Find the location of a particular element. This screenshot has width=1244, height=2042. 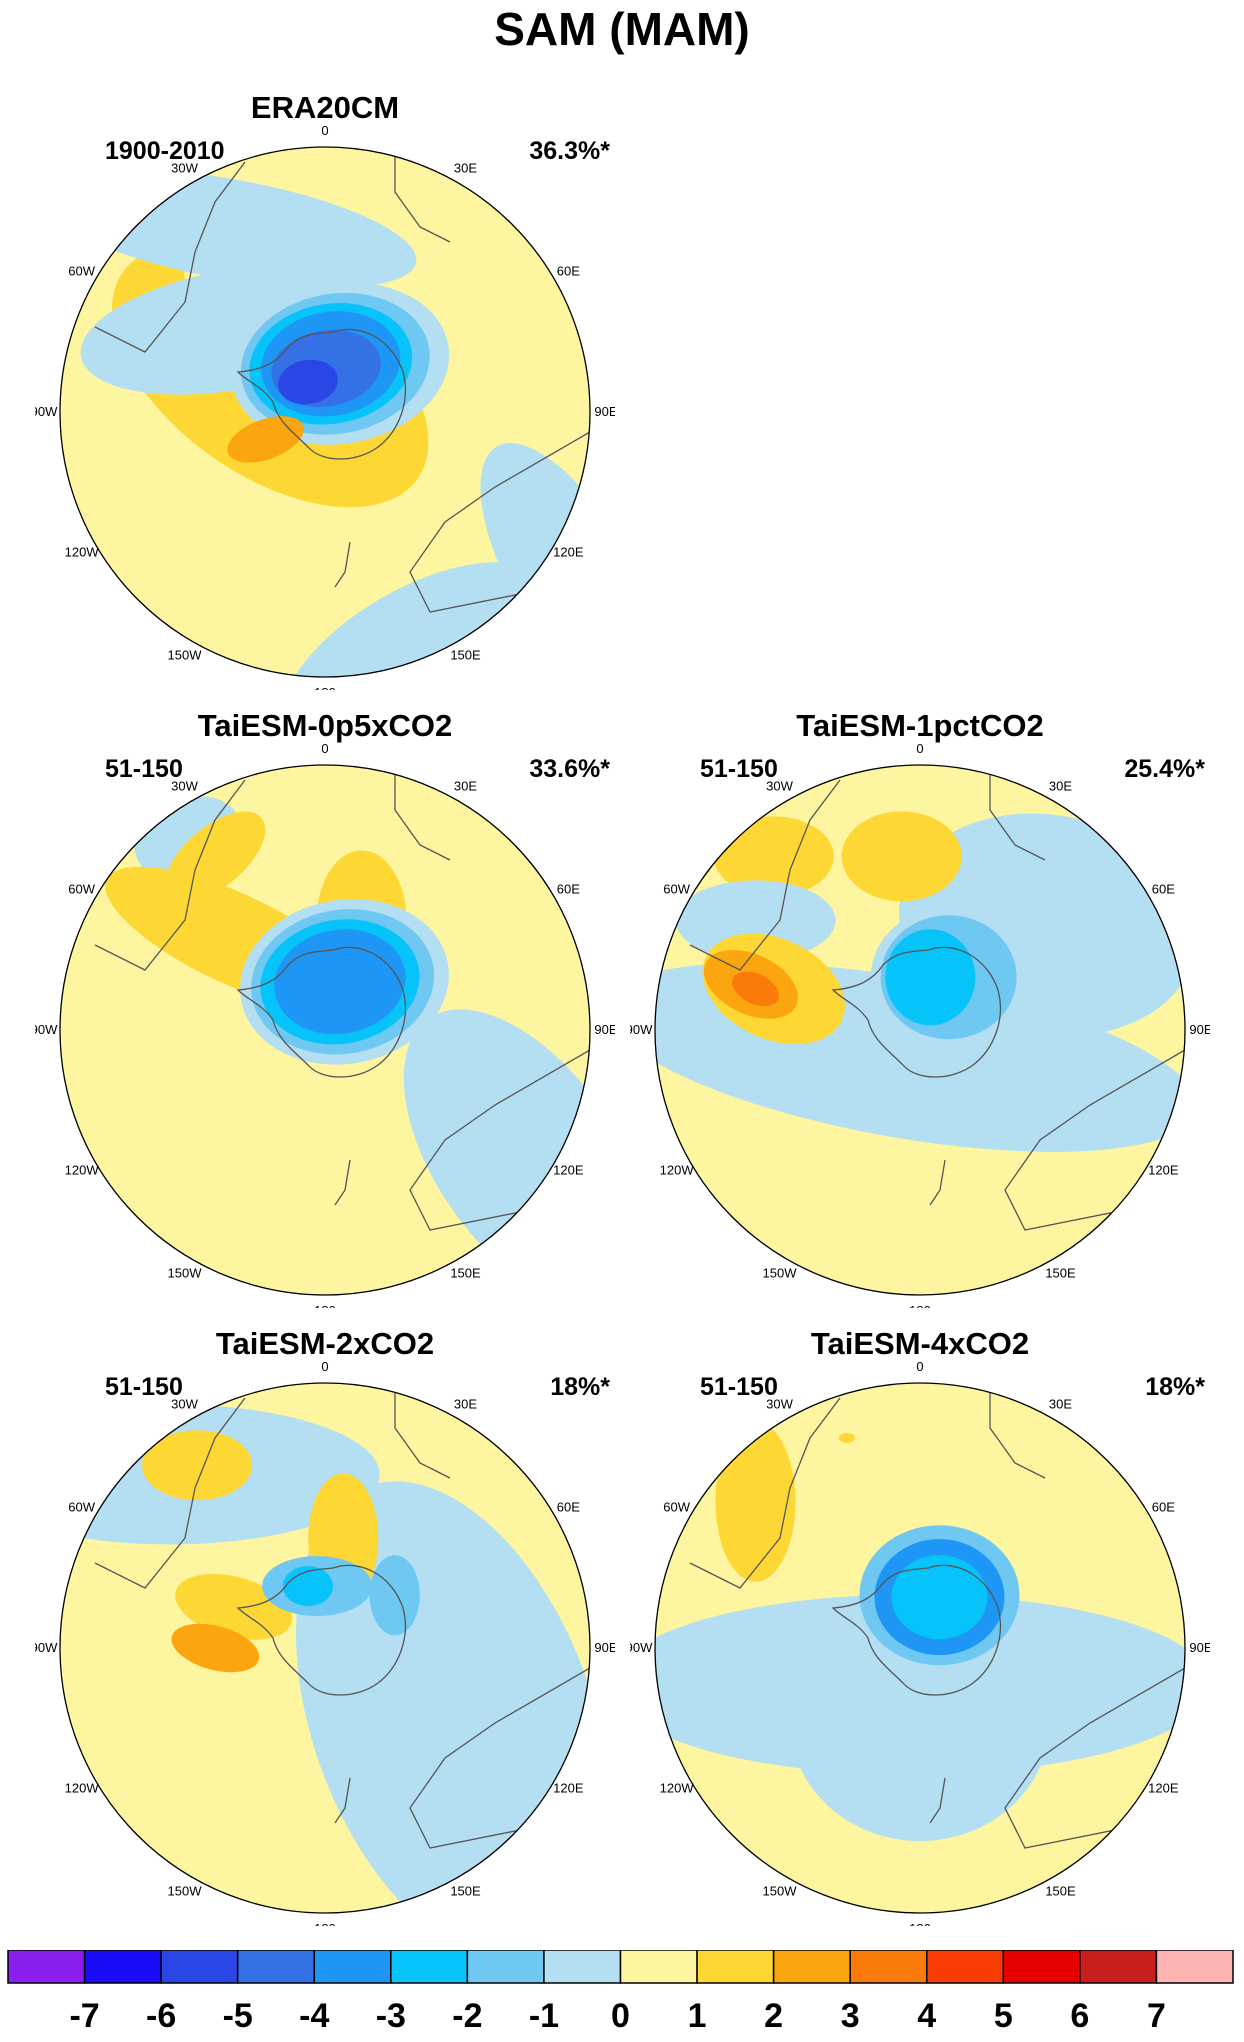

colorbar-tick: 0 is located at coordinates (620, 2016).